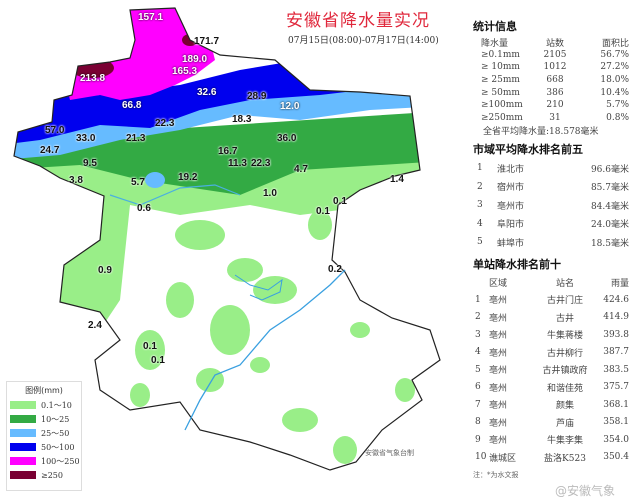  I want to click on city-rank-row-cell: 84.4毫米, so click(609, 206).